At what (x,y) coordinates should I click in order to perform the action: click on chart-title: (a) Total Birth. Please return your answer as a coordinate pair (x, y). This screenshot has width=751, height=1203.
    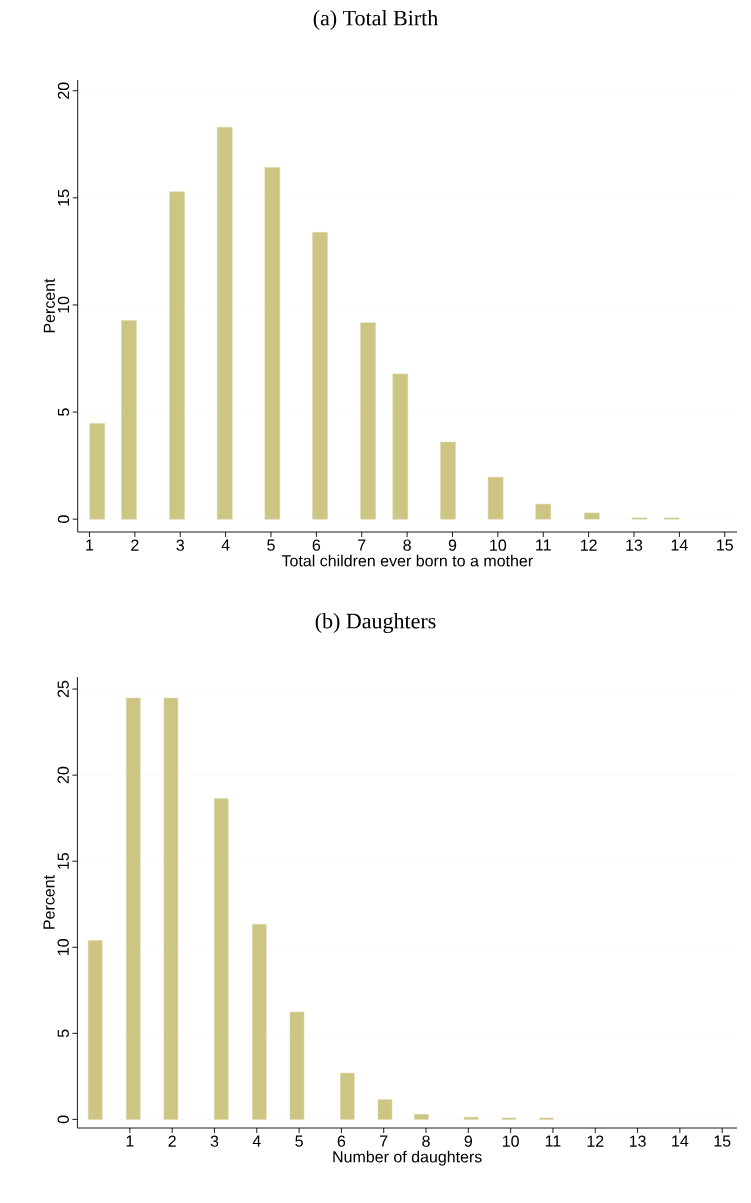
    Looking at the image, I should click on (375, 20).